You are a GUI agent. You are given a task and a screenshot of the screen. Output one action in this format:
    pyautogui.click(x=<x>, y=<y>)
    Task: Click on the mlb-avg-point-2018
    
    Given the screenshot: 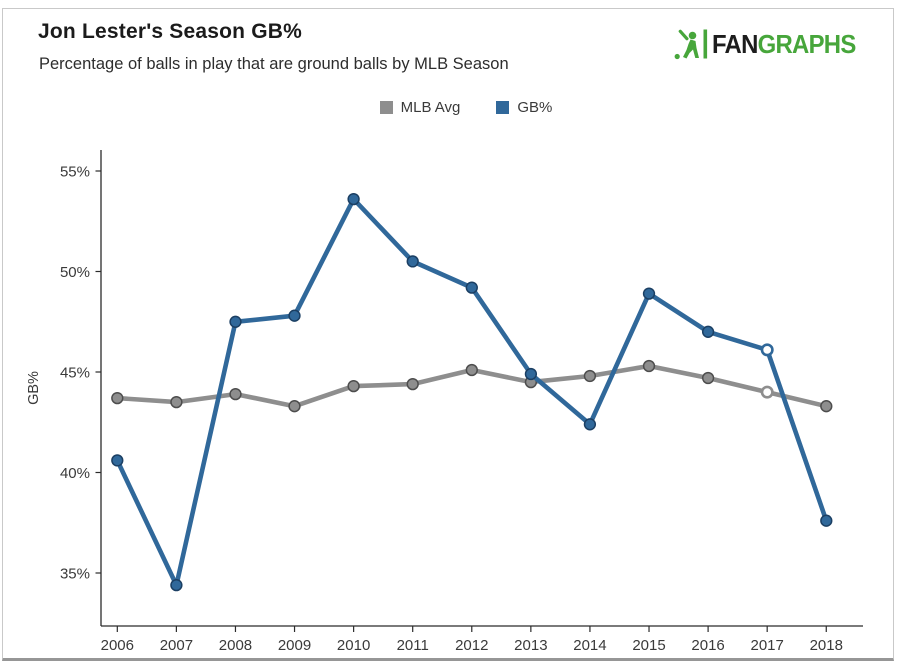 What is the action you would take?
    pyautogui.click(x=826, y=406)
    